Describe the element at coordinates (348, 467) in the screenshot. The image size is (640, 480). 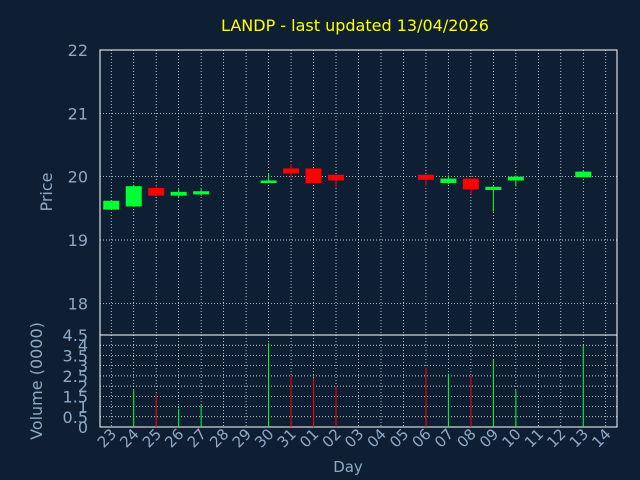
I see `day-axis-label: Day` at that location.